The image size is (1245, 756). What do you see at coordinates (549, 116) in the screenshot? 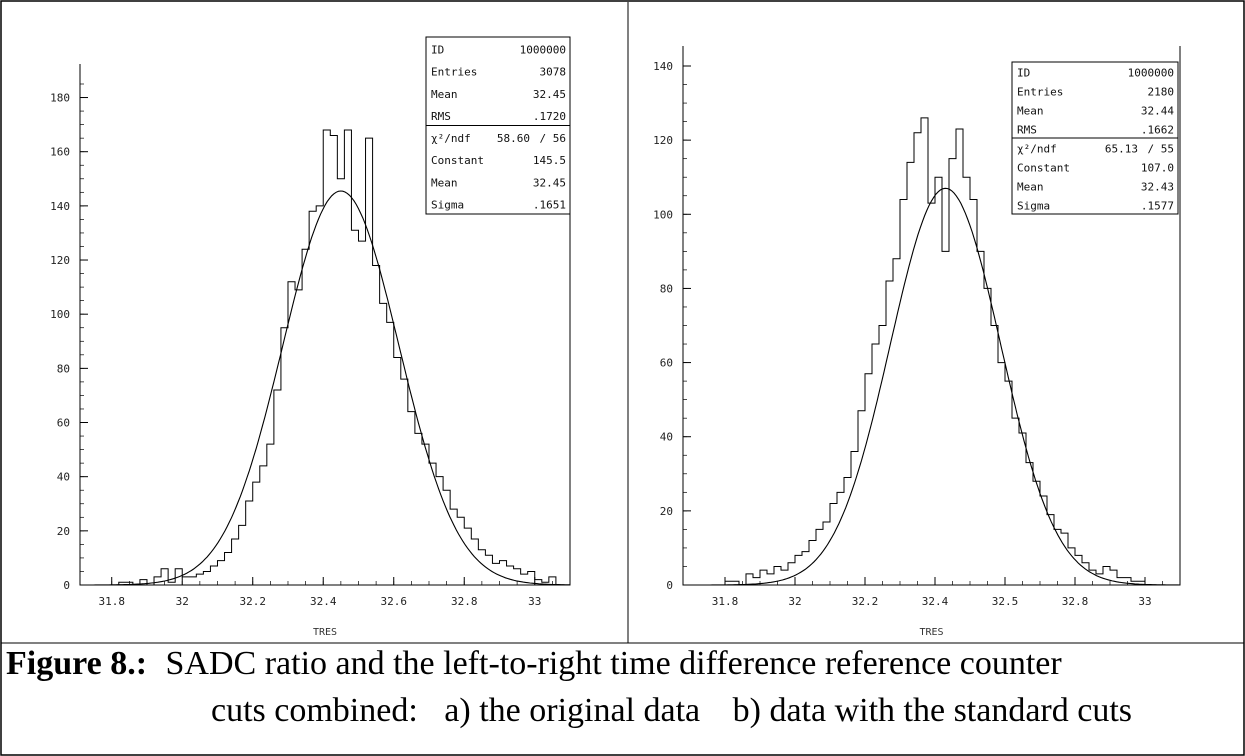
I see `stats-value: .1720` at bounding box center [549, 116].